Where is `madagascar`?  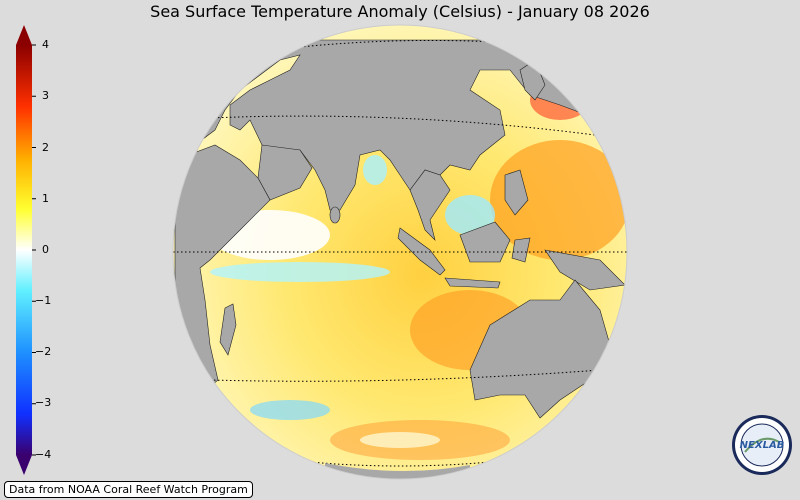 madagascar is located at coordinates (228, 329).